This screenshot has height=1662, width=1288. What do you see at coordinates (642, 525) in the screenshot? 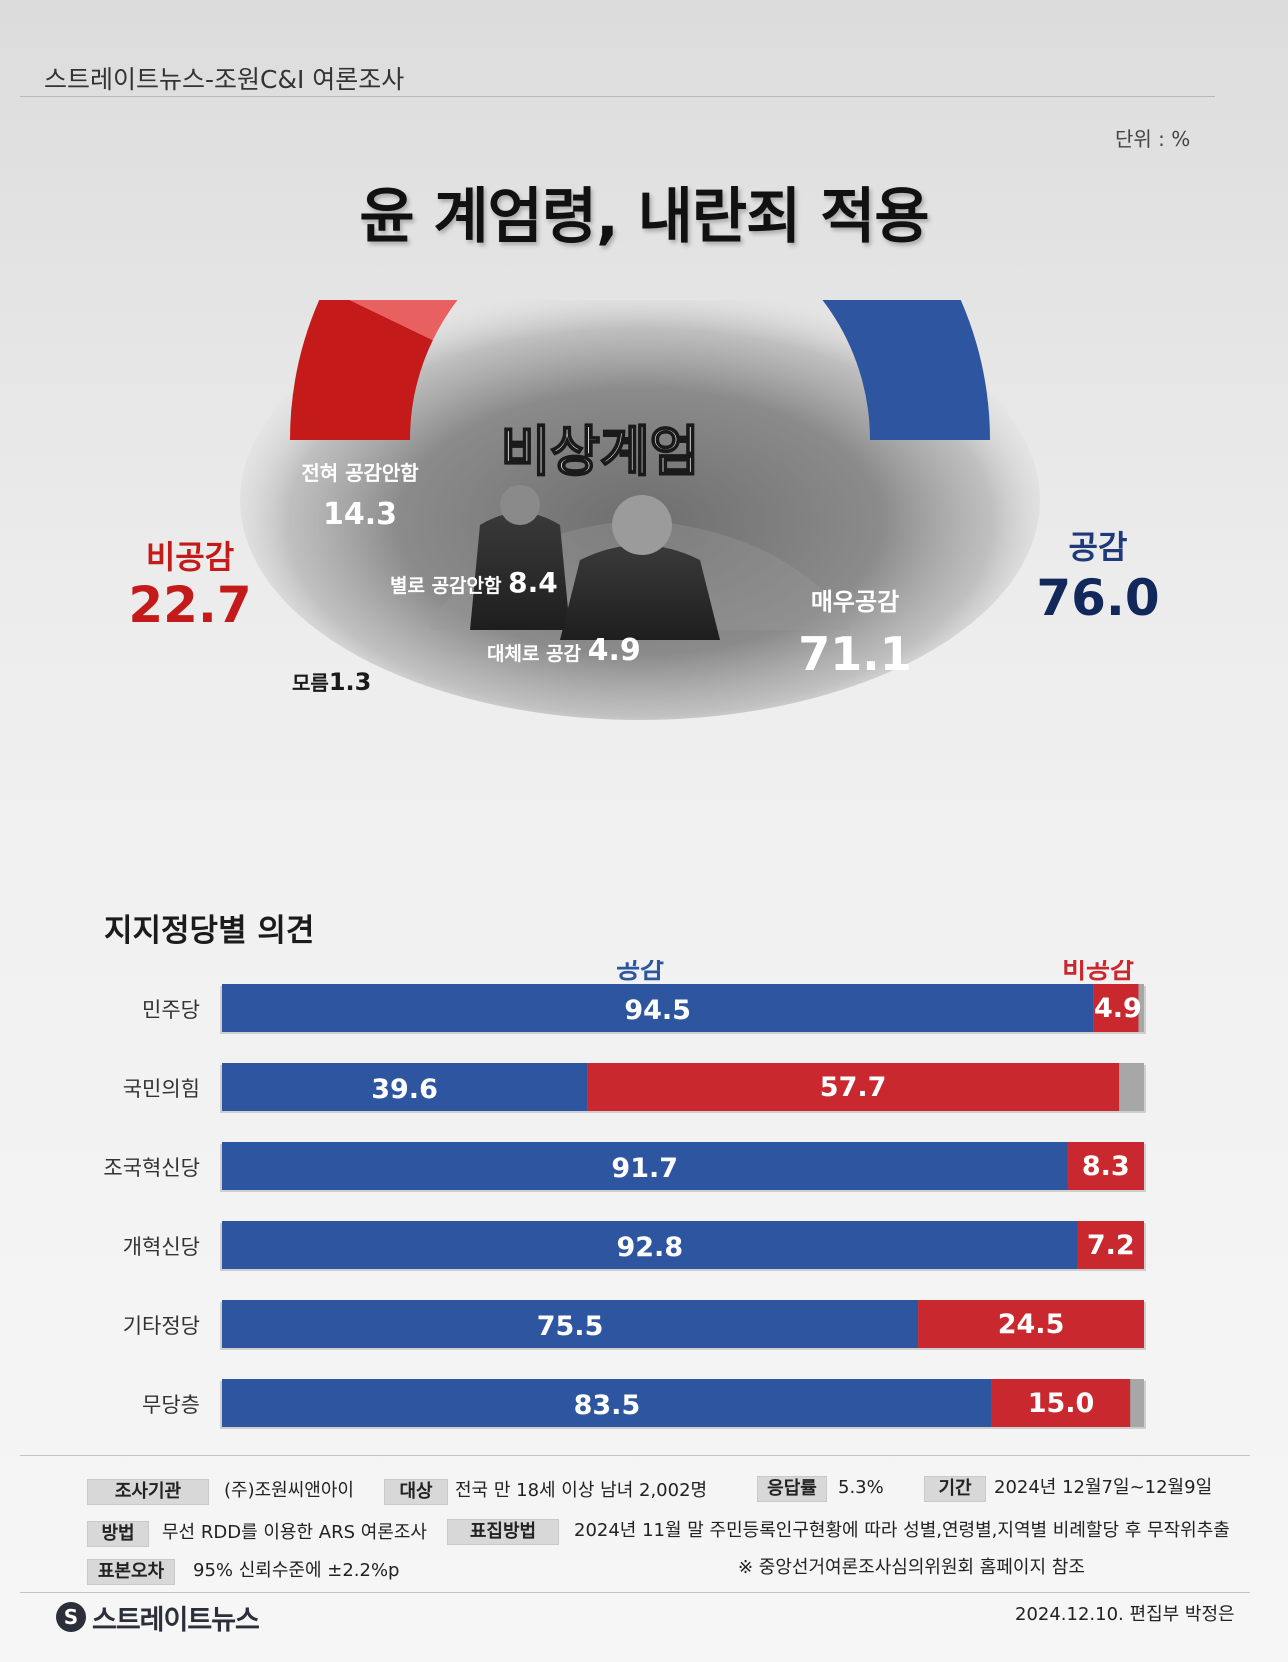
I see `person-center-head` at bounding box center [642, 525].